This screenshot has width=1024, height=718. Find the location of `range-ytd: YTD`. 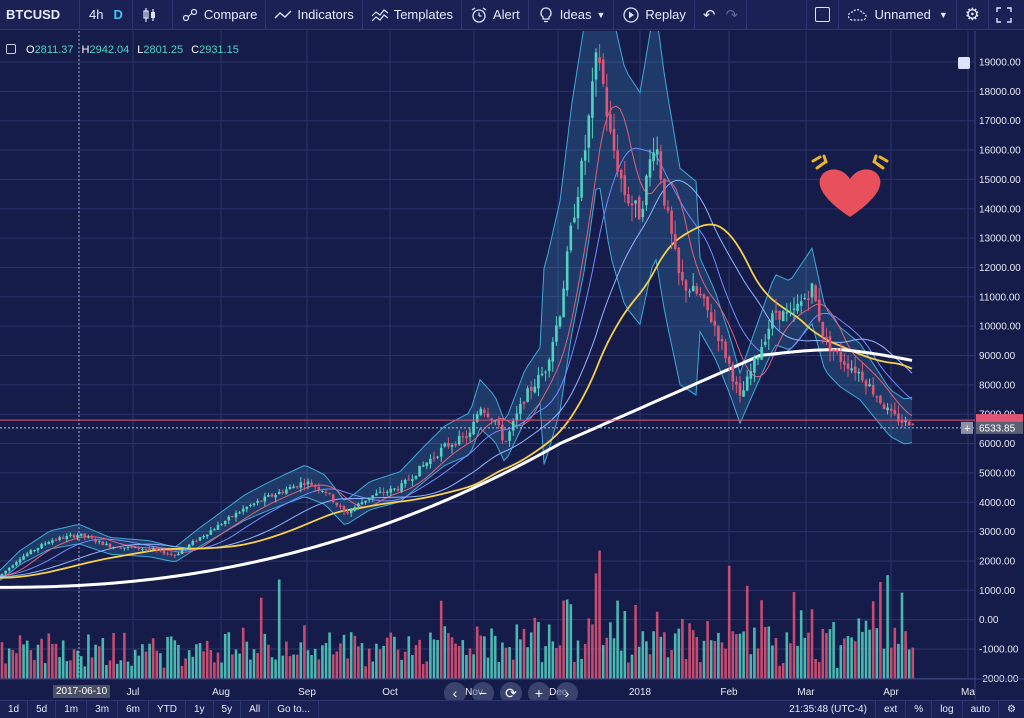

range-ytd: YTD is located at coordinates (167, 709).